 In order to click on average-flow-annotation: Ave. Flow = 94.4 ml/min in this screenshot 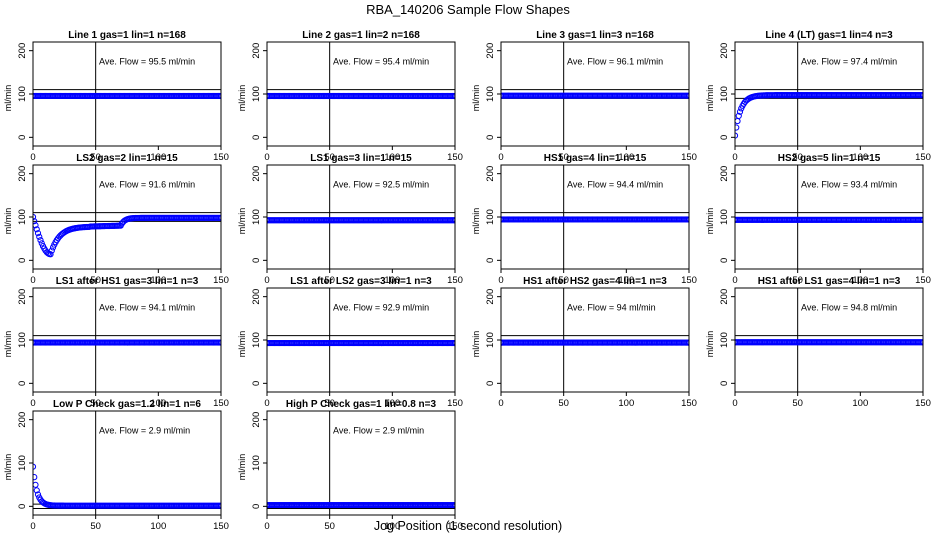, I will do `click(615, 185)`.